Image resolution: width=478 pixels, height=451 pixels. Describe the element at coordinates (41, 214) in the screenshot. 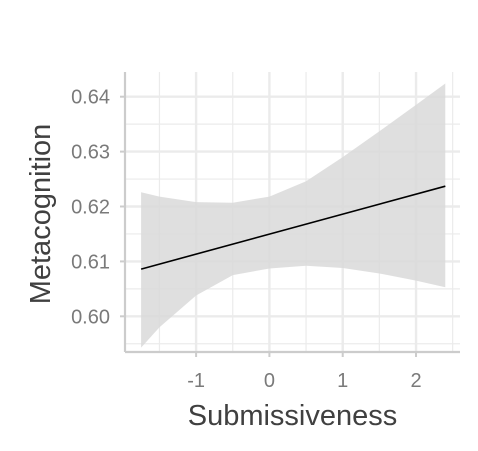

I see `y-axis-title: Metacognition` at that location.